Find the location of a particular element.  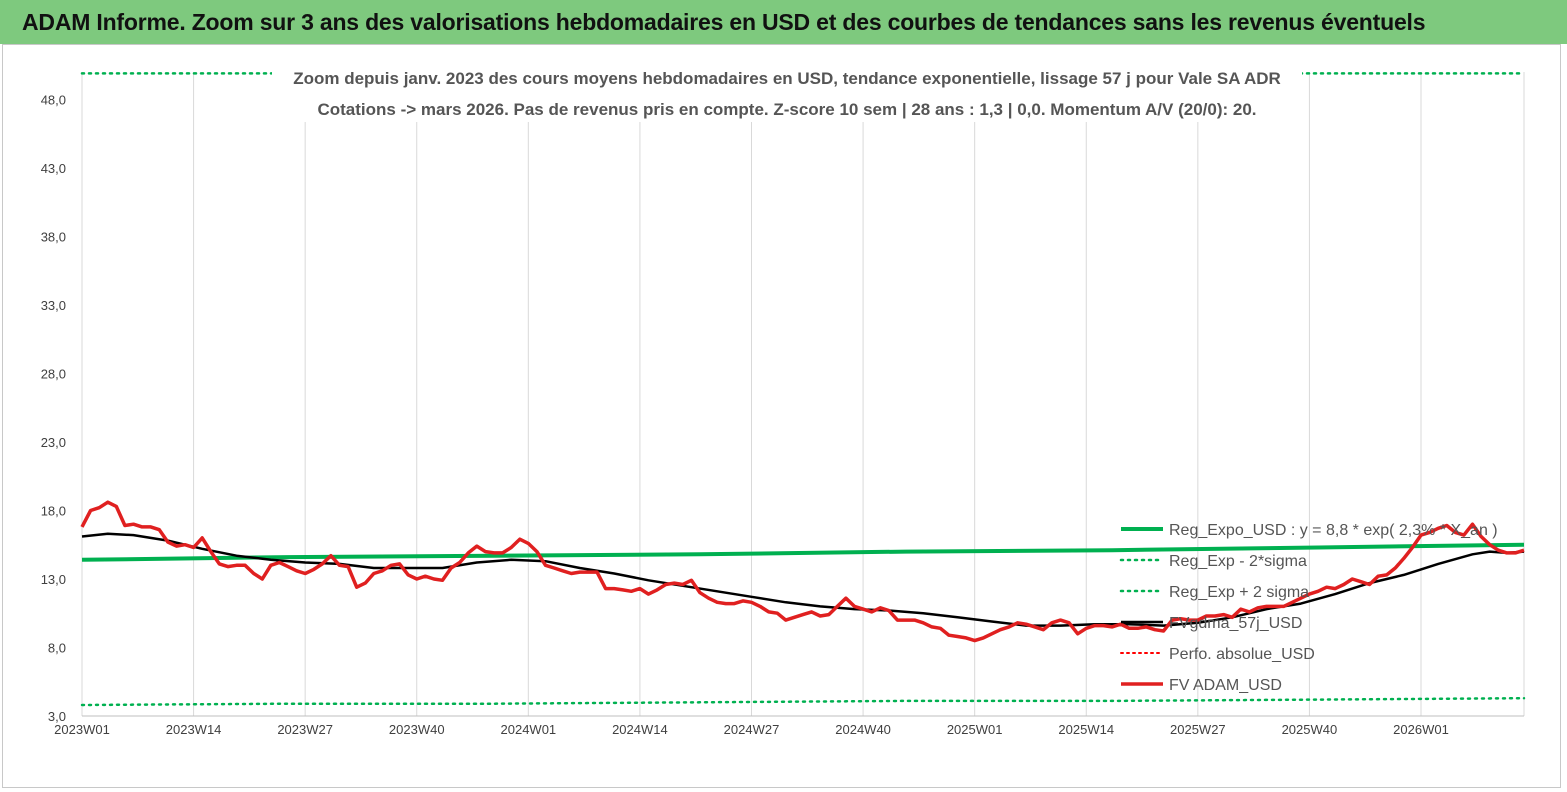

x-tick-label: 2023W14 is located at coordinates (194, 729).